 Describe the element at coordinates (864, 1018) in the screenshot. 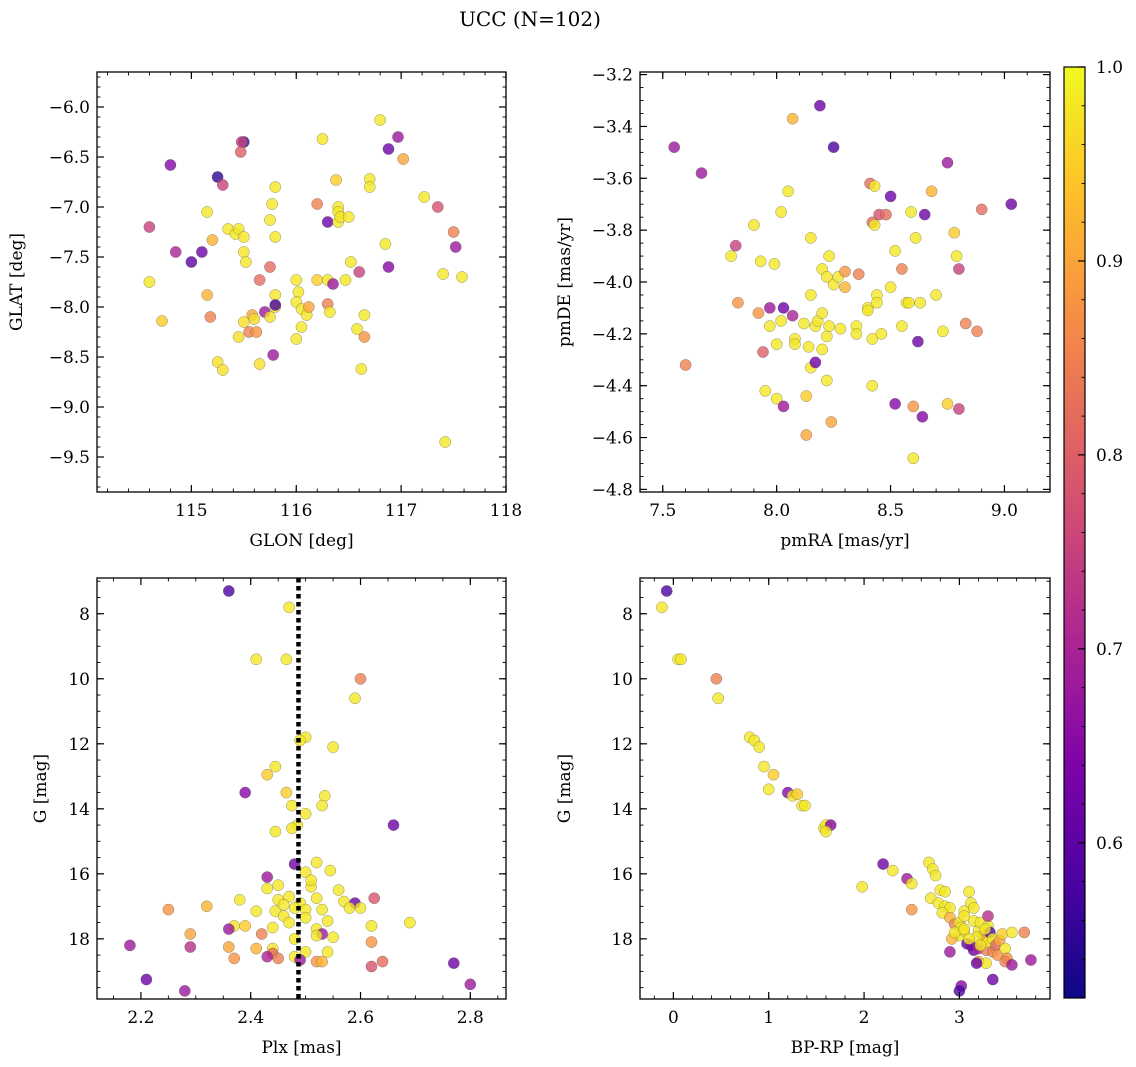

I see `x-tick-label: 2` at that location.